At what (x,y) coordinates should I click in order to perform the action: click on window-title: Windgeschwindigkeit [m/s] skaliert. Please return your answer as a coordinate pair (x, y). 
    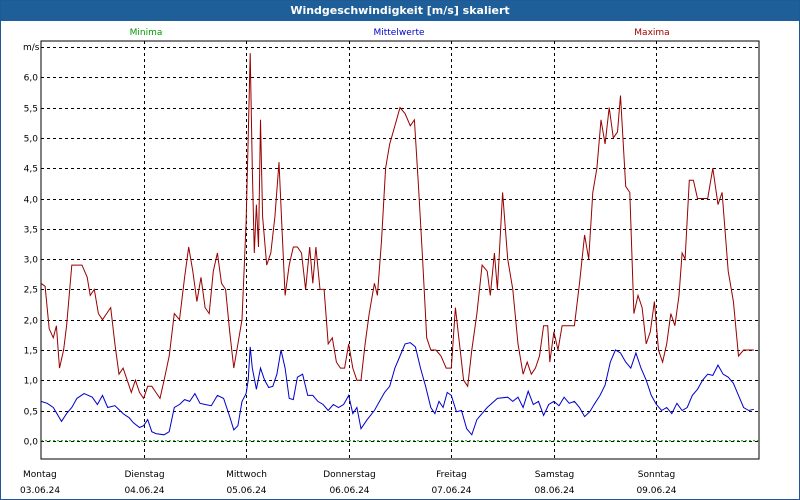
    Looking at the image, I should click on (400, 11).